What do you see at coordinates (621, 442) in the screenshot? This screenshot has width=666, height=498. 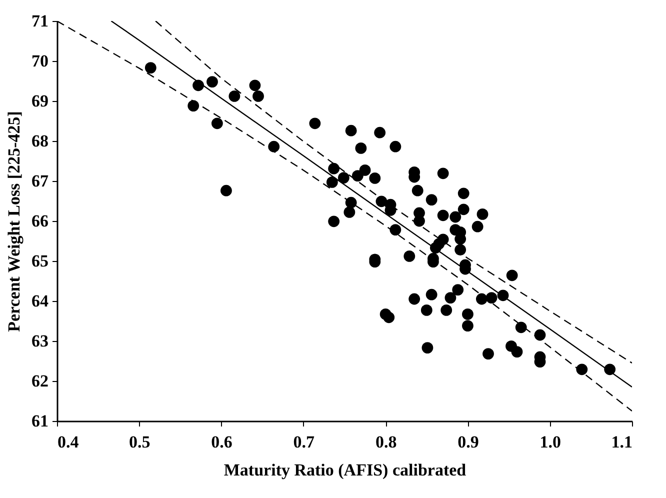 I see `x-tick-label: 1.1` at bounding box center [621, 442].